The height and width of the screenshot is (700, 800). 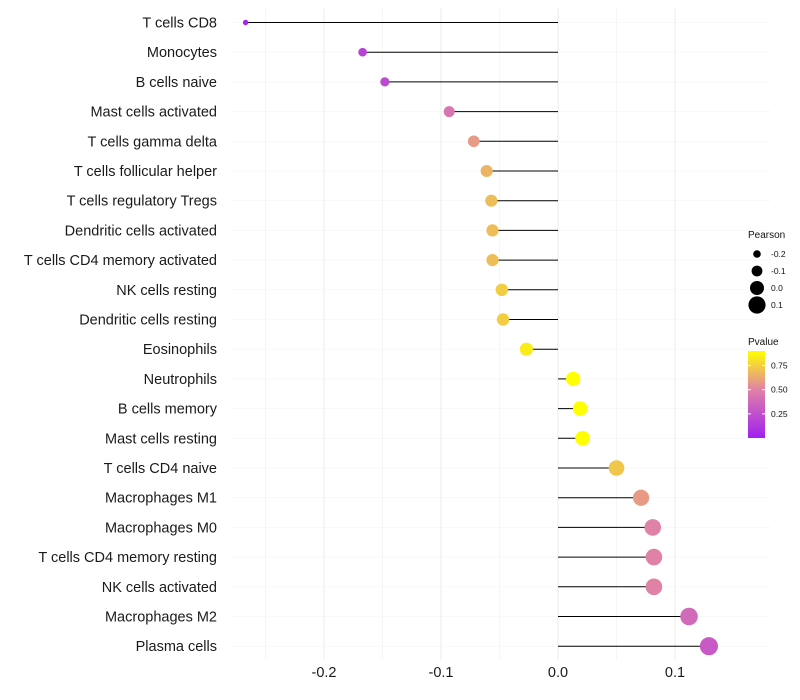 What do you see at coordinates (779, 366) in the screenshot?
I see `colorbar-label: 0.75` at bounding box center [779, 366].